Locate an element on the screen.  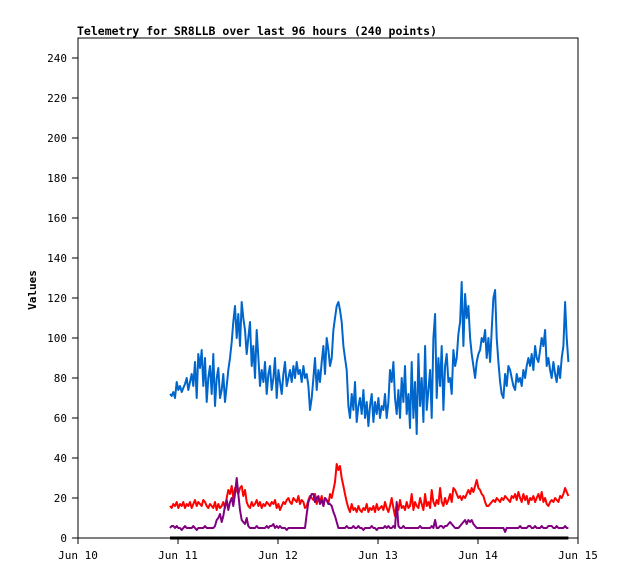
y-tick-label: 120 is located at coordinates (57, 298).